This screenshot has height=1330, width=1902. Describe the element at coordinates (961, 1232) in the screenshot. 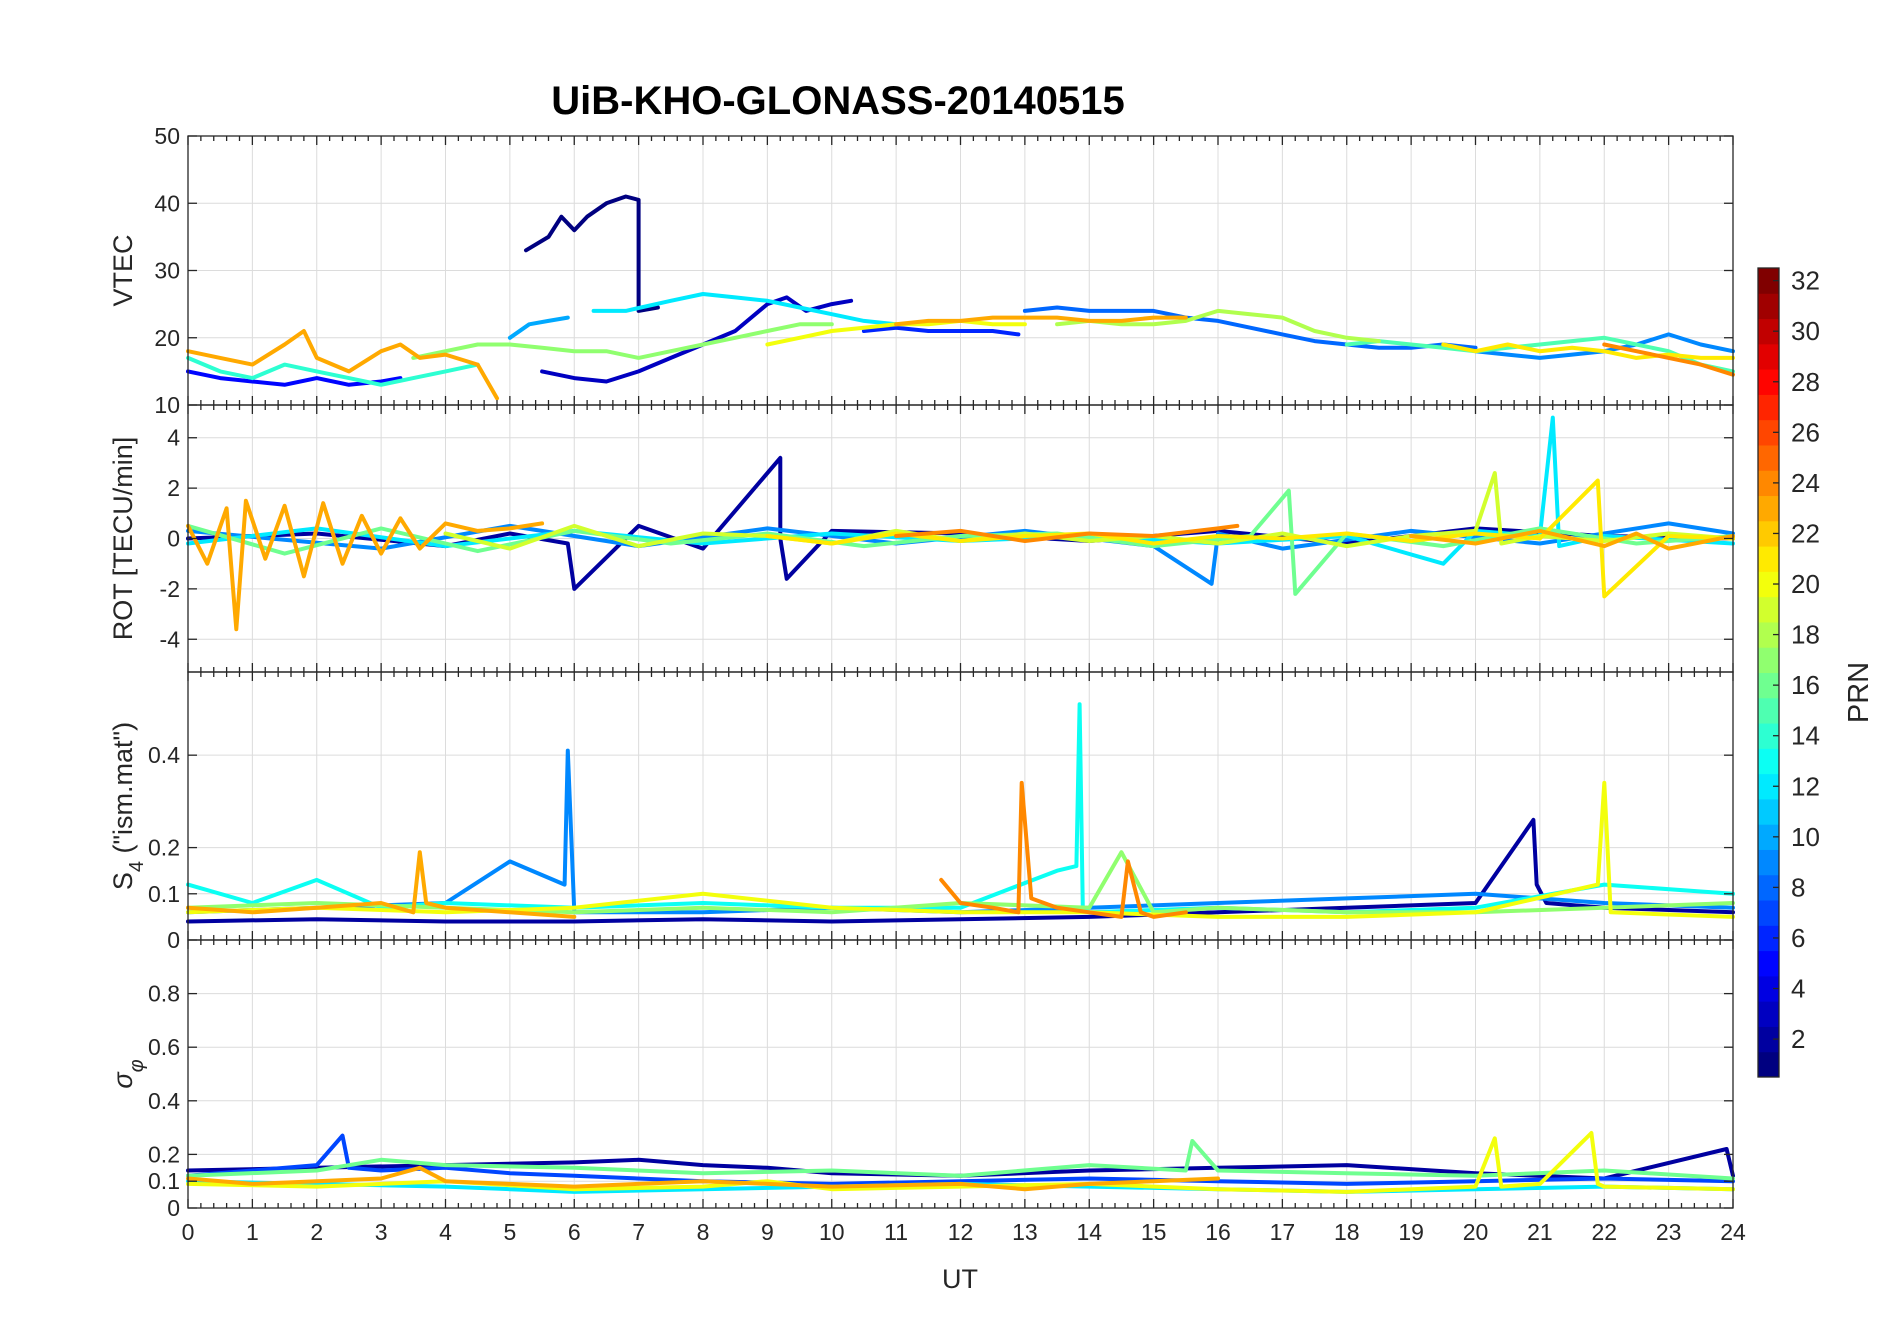

I see `x-tick-label: 12` at that location.